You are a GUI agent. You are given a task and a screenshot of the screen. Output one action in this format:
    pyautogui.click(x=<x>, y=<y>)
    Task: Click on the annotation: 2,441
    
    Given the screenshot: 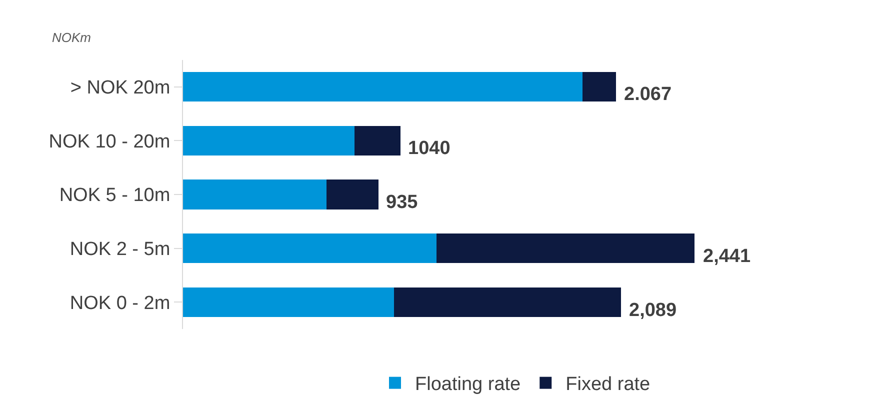 What is the action you would take?
    pyautogui.click(x=727, y=256)
    